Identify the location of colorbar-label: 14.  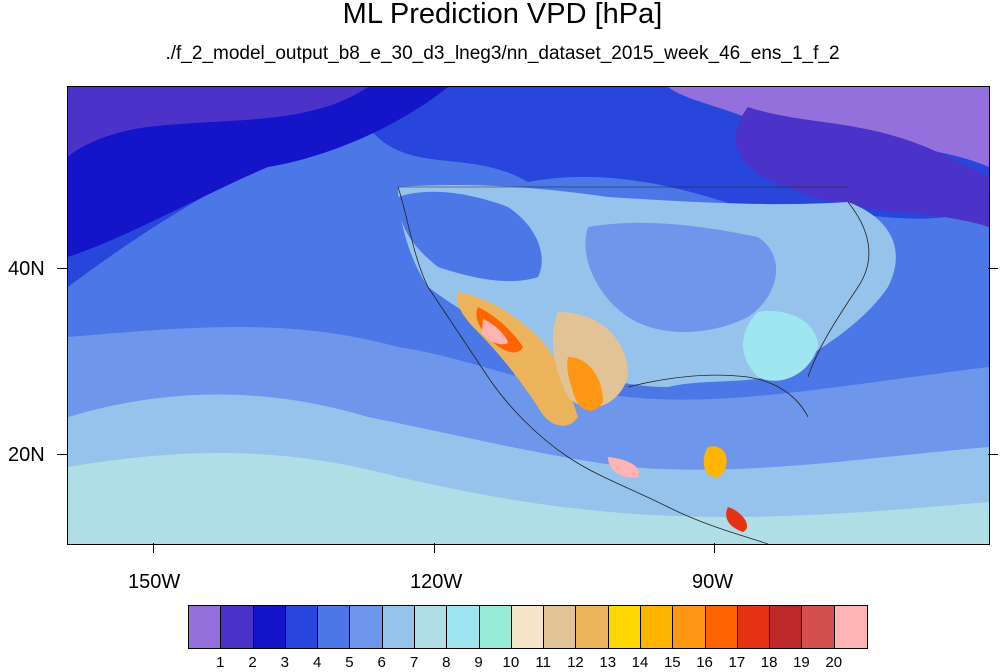
(640, 662).